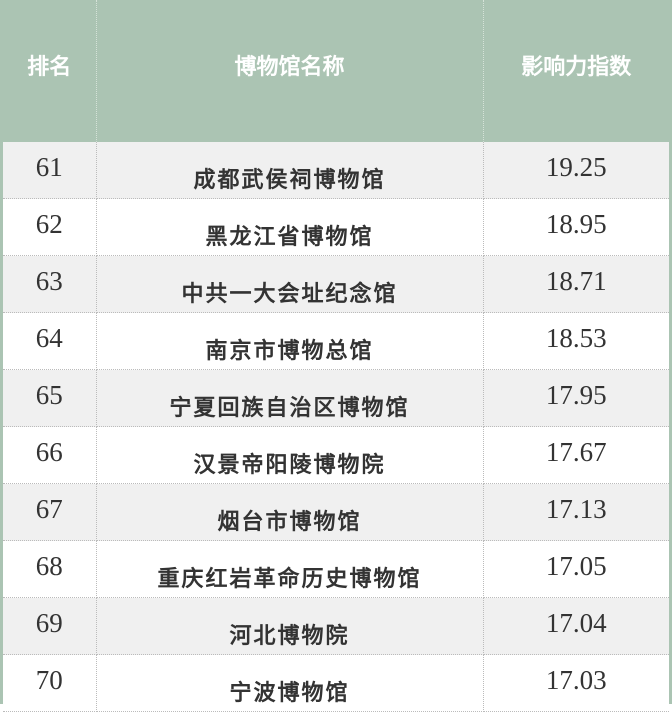 The height and width of the screenshot is (712, 672). Describe the element at coordinates (576, 341) in the screenshot. I see `score-cell: 18.53` at that location.